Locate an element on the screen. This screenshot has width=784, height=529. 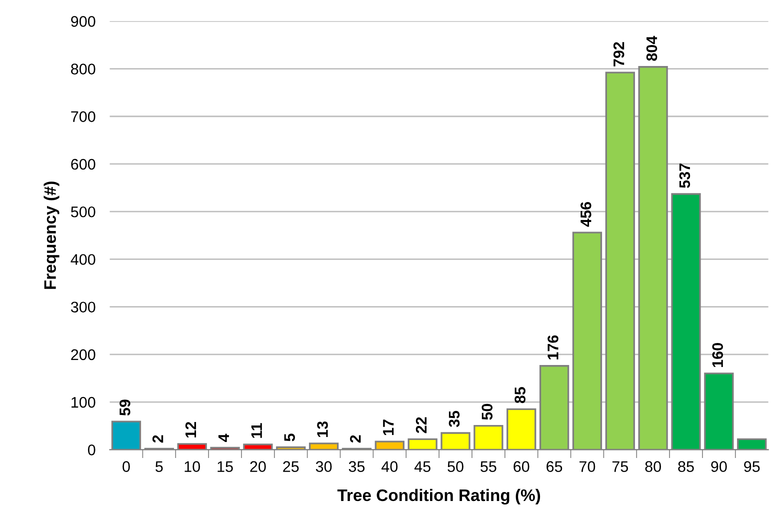
data-label: 792 is located at coordinates (618, 54).